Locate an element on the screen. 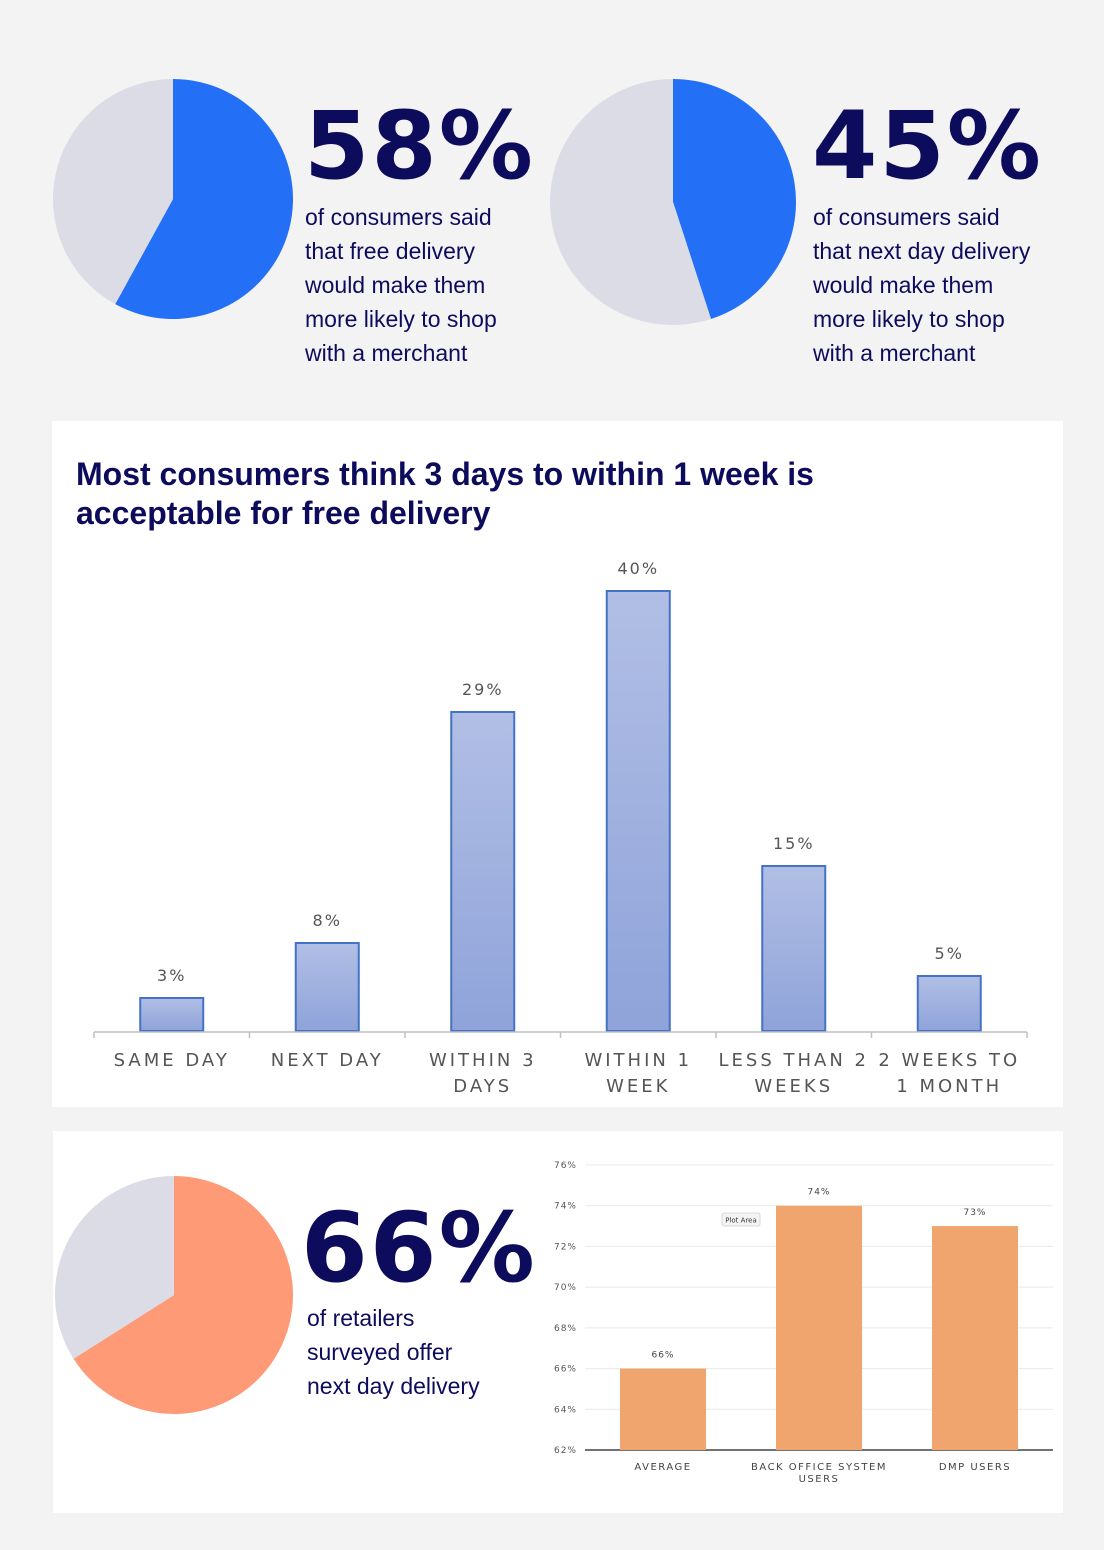  bar-value-label: 29% is located at coordinates (483, 689).